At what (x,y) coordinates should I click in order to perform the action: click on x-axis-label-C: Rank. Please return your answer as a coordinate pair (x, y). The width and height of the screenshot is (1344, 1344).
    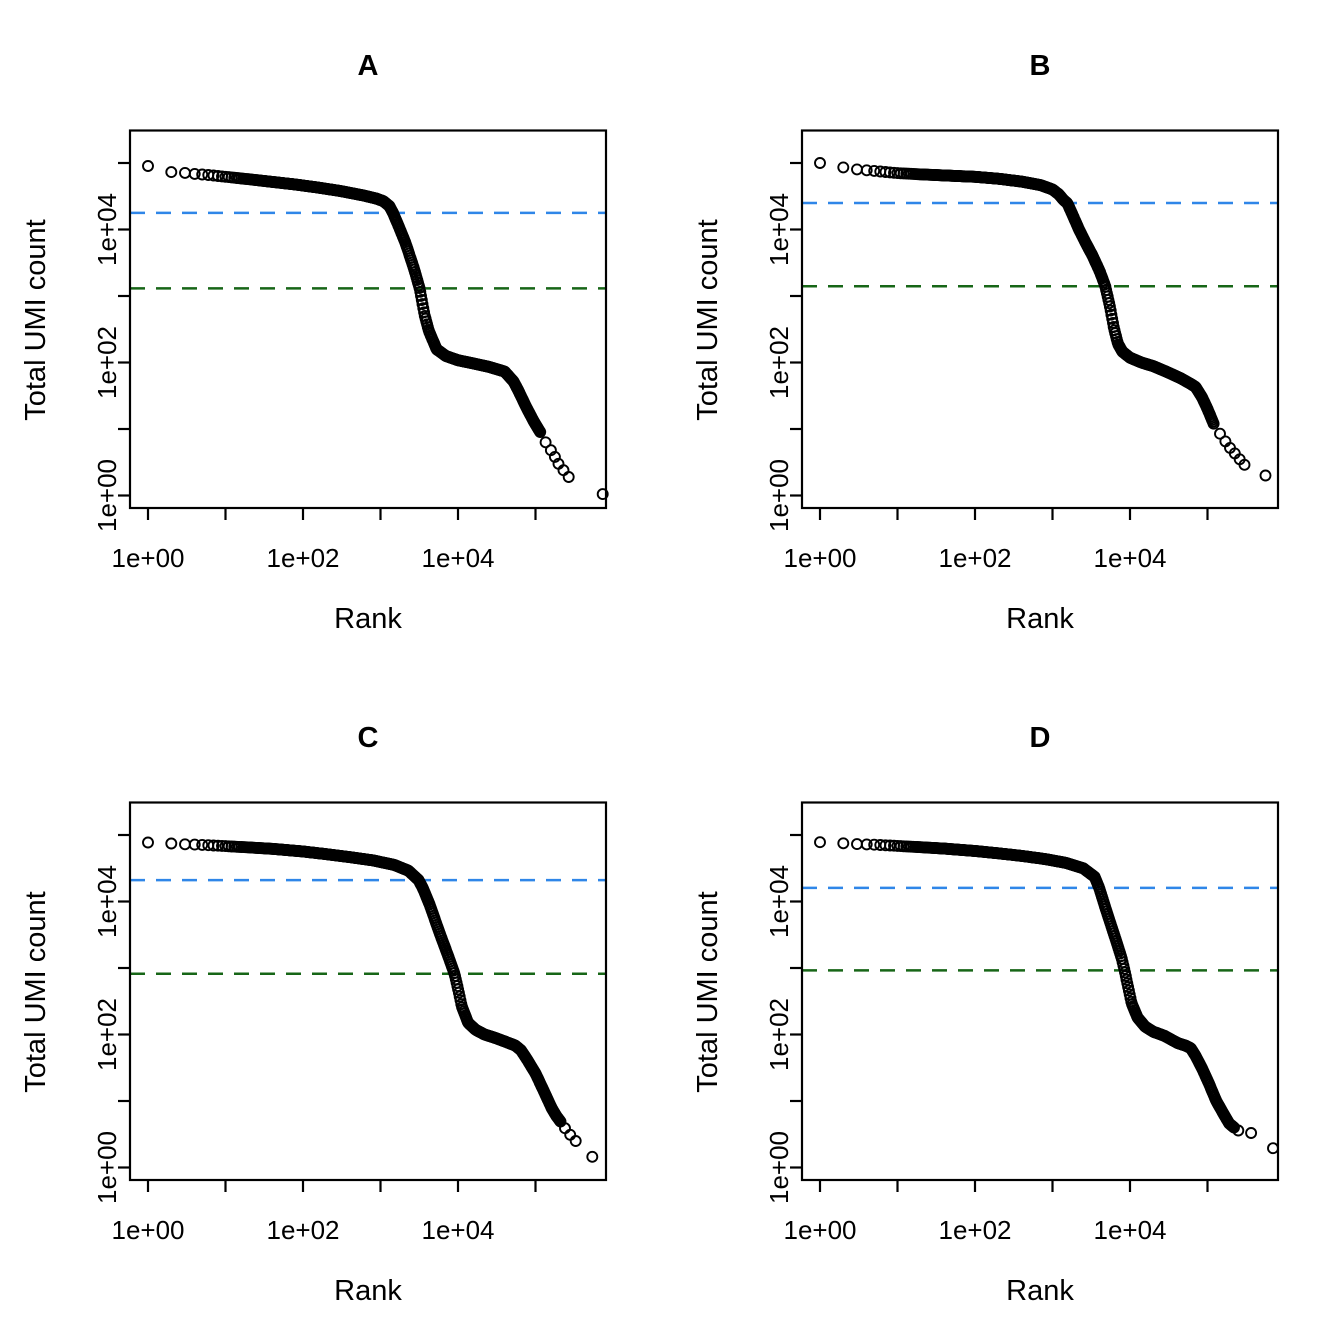
    Looking at the image, I should click on (368, 1291).